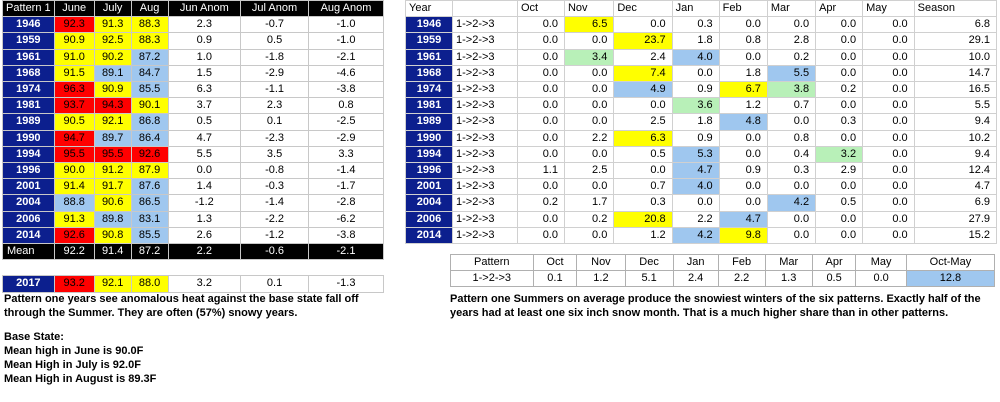  Describe the element at coordinates (541, 203) in the screenshot. I see `oct-snow-cell: 0.2` at that location.